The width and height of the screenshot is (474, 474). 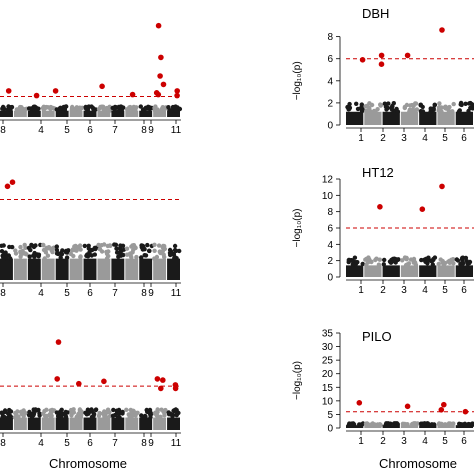 I want to click on y-tick-label: 0, so click(x=330, y=429).